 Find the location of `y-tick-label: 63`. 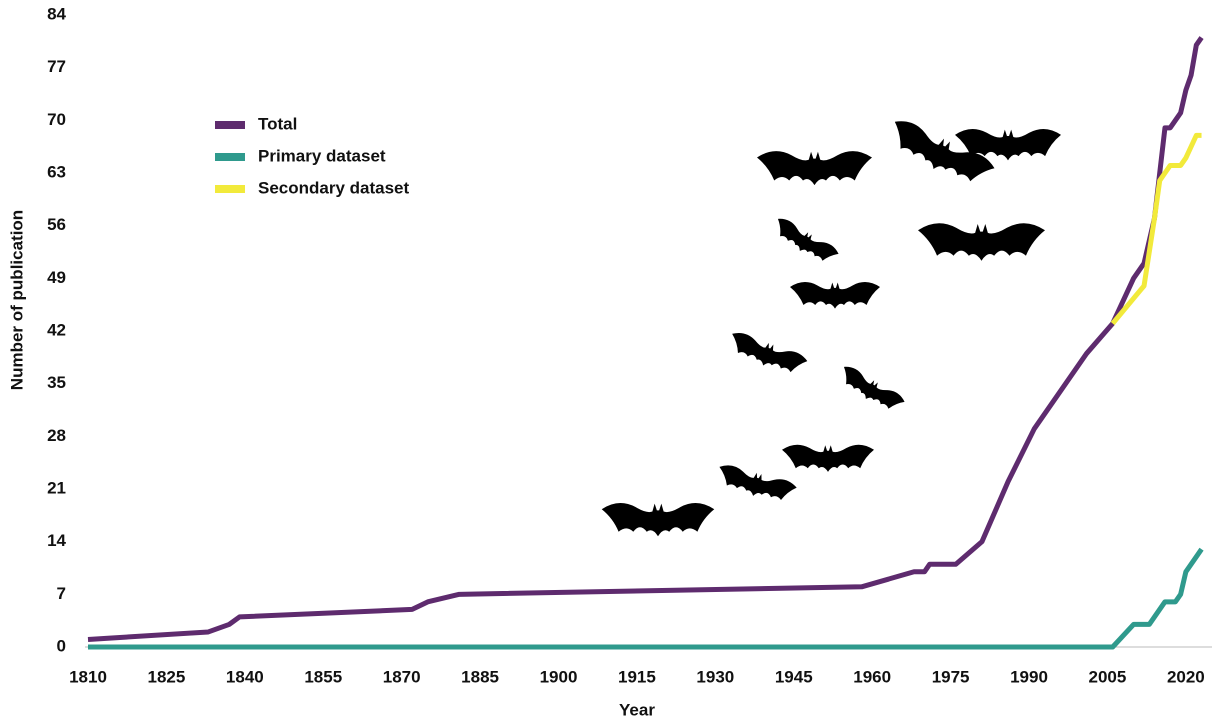

y-tick-label: 63 is located at coordinates (56, 171).